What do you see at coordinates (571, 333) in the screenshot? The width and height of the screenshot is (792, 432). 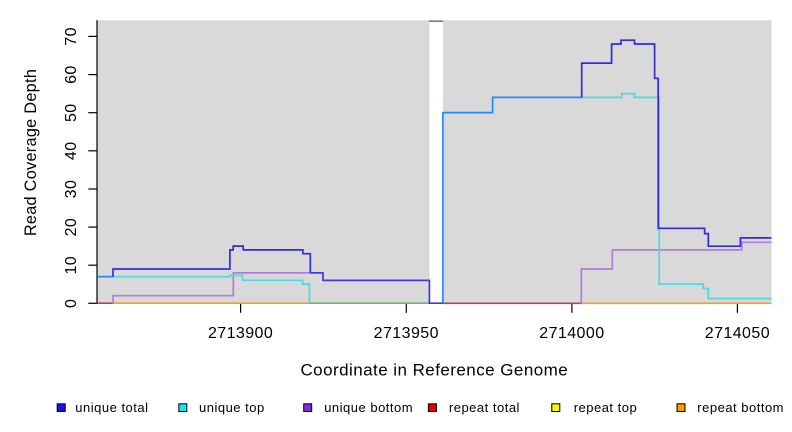 I see `svg-text: 2714000` at bounding box center [571, 333].